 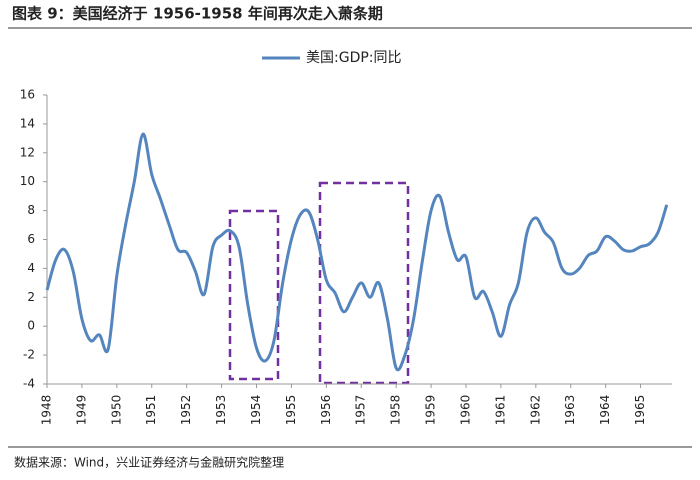 I want to click on y-tick-label: 12, so click(x=27, y=152).